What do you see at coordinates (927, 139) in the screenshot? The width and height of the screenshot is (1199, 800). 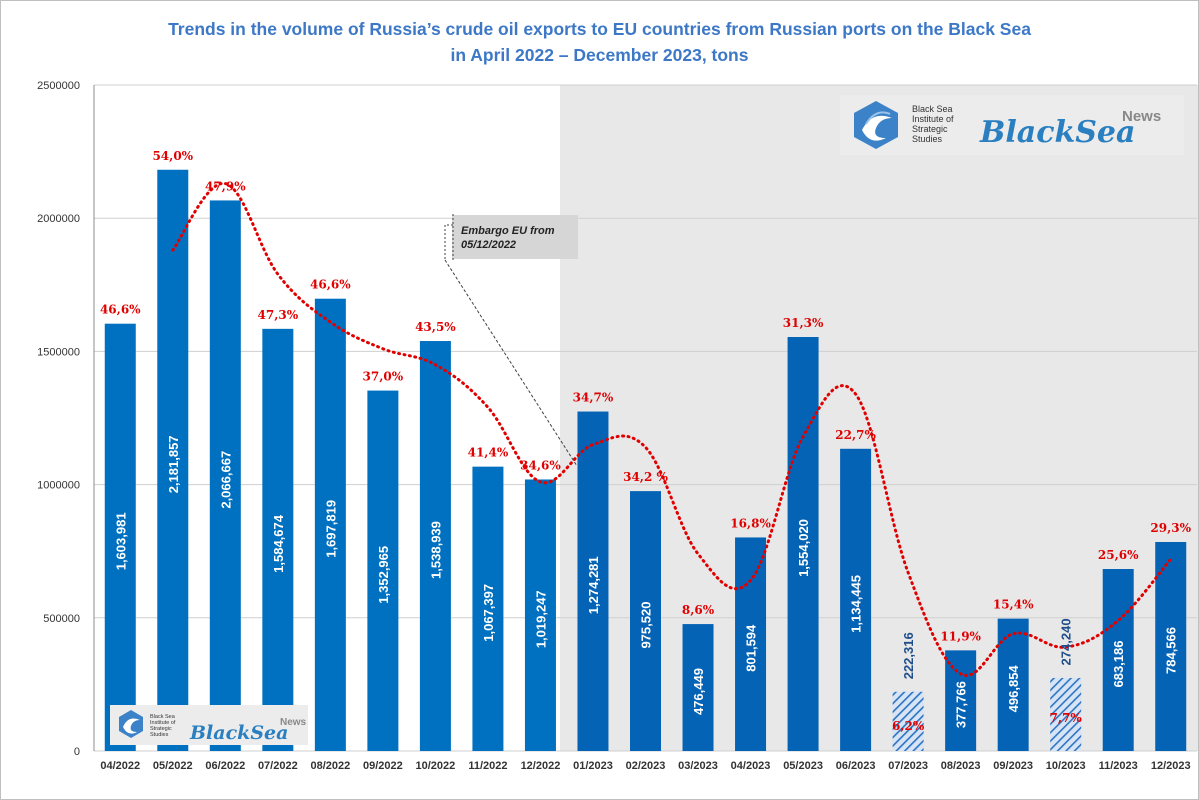 I see `logo-top-org-line4: Studies` at bounding box center [927, 139].